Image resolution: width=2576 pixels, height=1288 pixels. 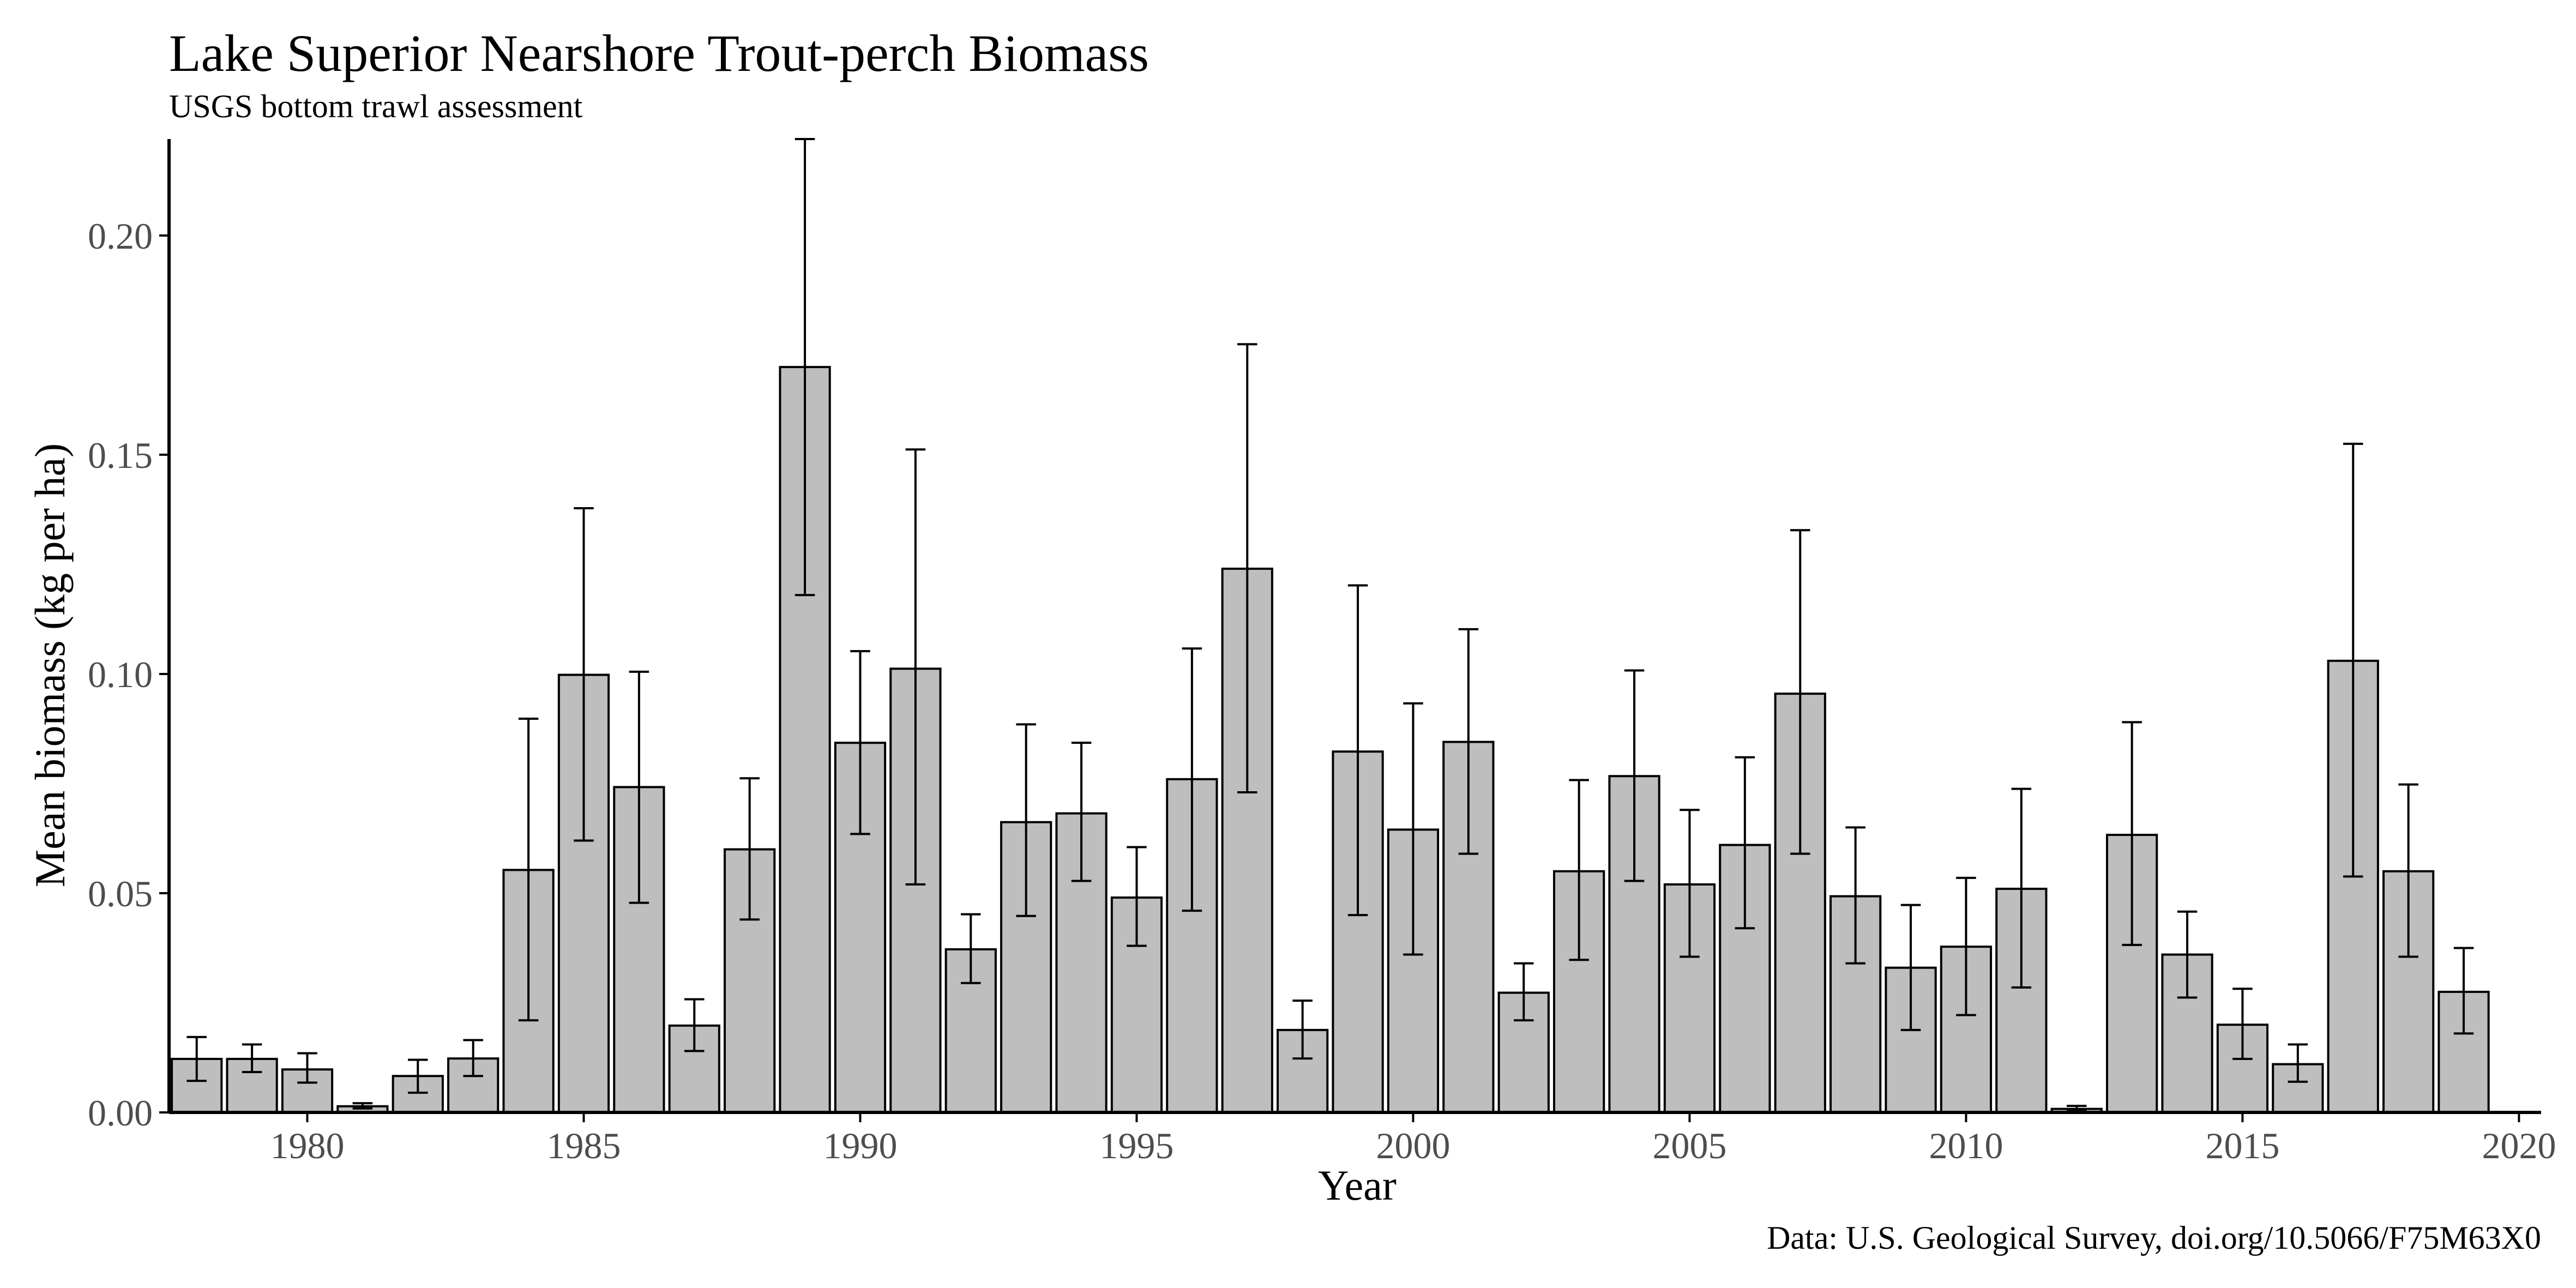 I want to click on error-bar-2014, so click(x=2187, y=954).